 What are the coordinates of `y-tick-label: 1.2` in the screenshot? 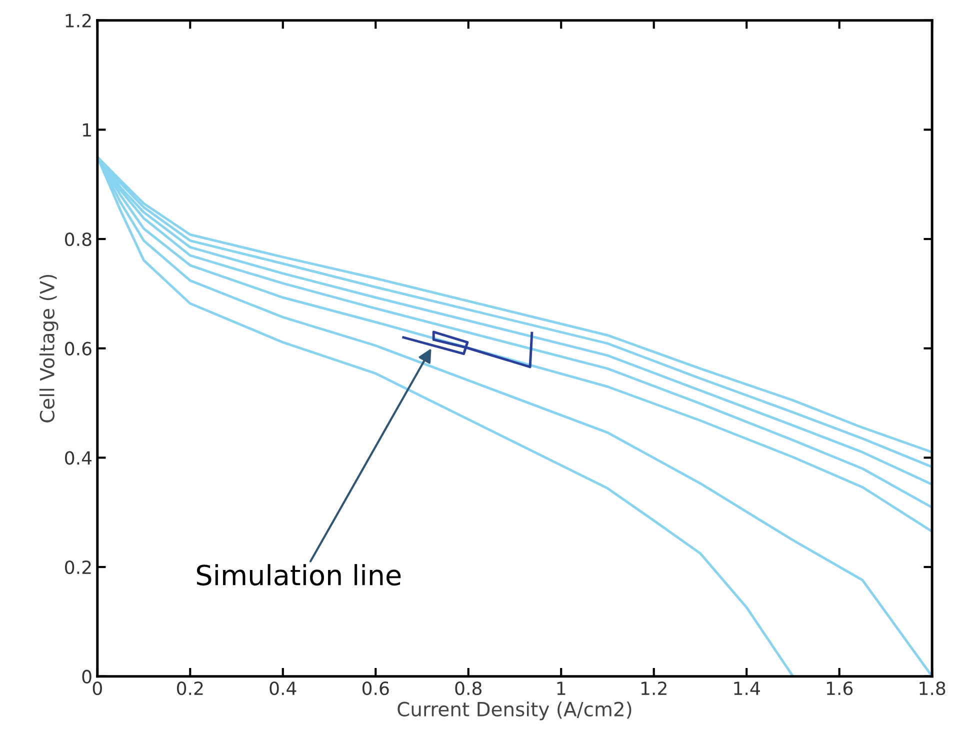 It's located at (78, 21).